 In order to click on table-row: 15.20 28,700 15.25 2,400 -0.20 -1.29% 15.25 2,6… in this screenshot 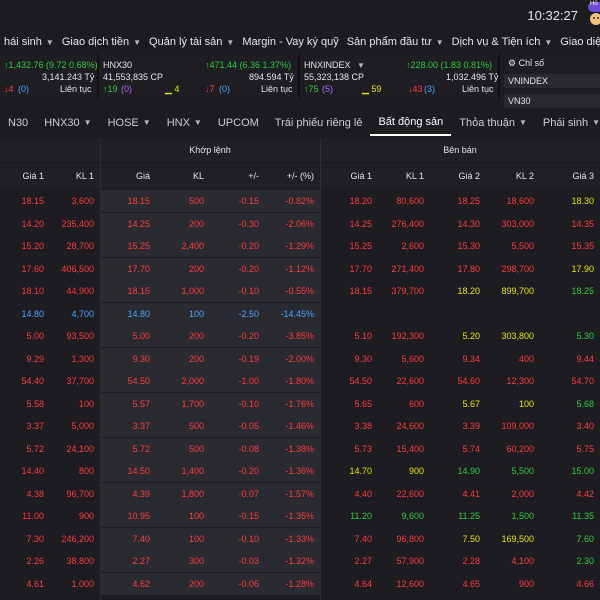, I will do `click(300, 246)`.